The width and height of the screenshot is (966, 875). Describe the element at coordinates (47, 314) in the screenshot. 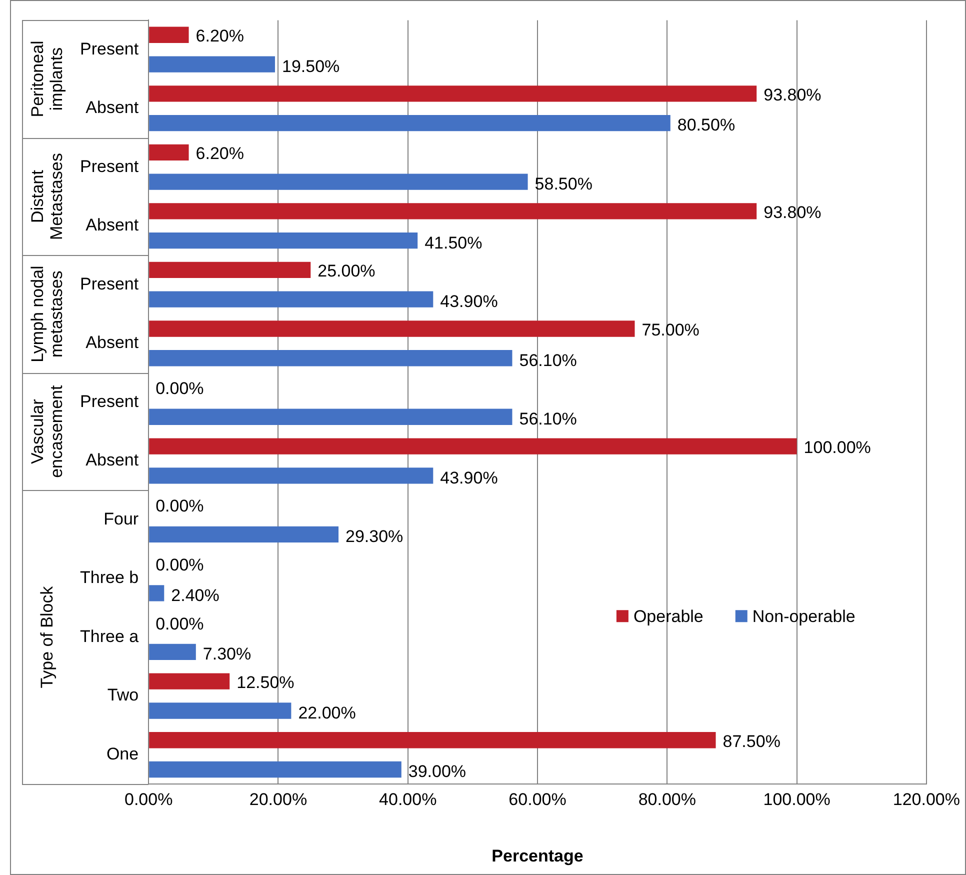

I see `text: Lymph nodal metastases` at that location.